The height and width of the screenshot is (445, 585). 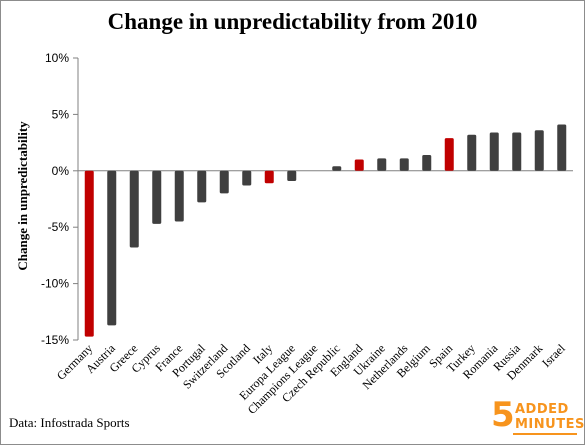 I want to click on bar-russia, so click(x=517, y=151).